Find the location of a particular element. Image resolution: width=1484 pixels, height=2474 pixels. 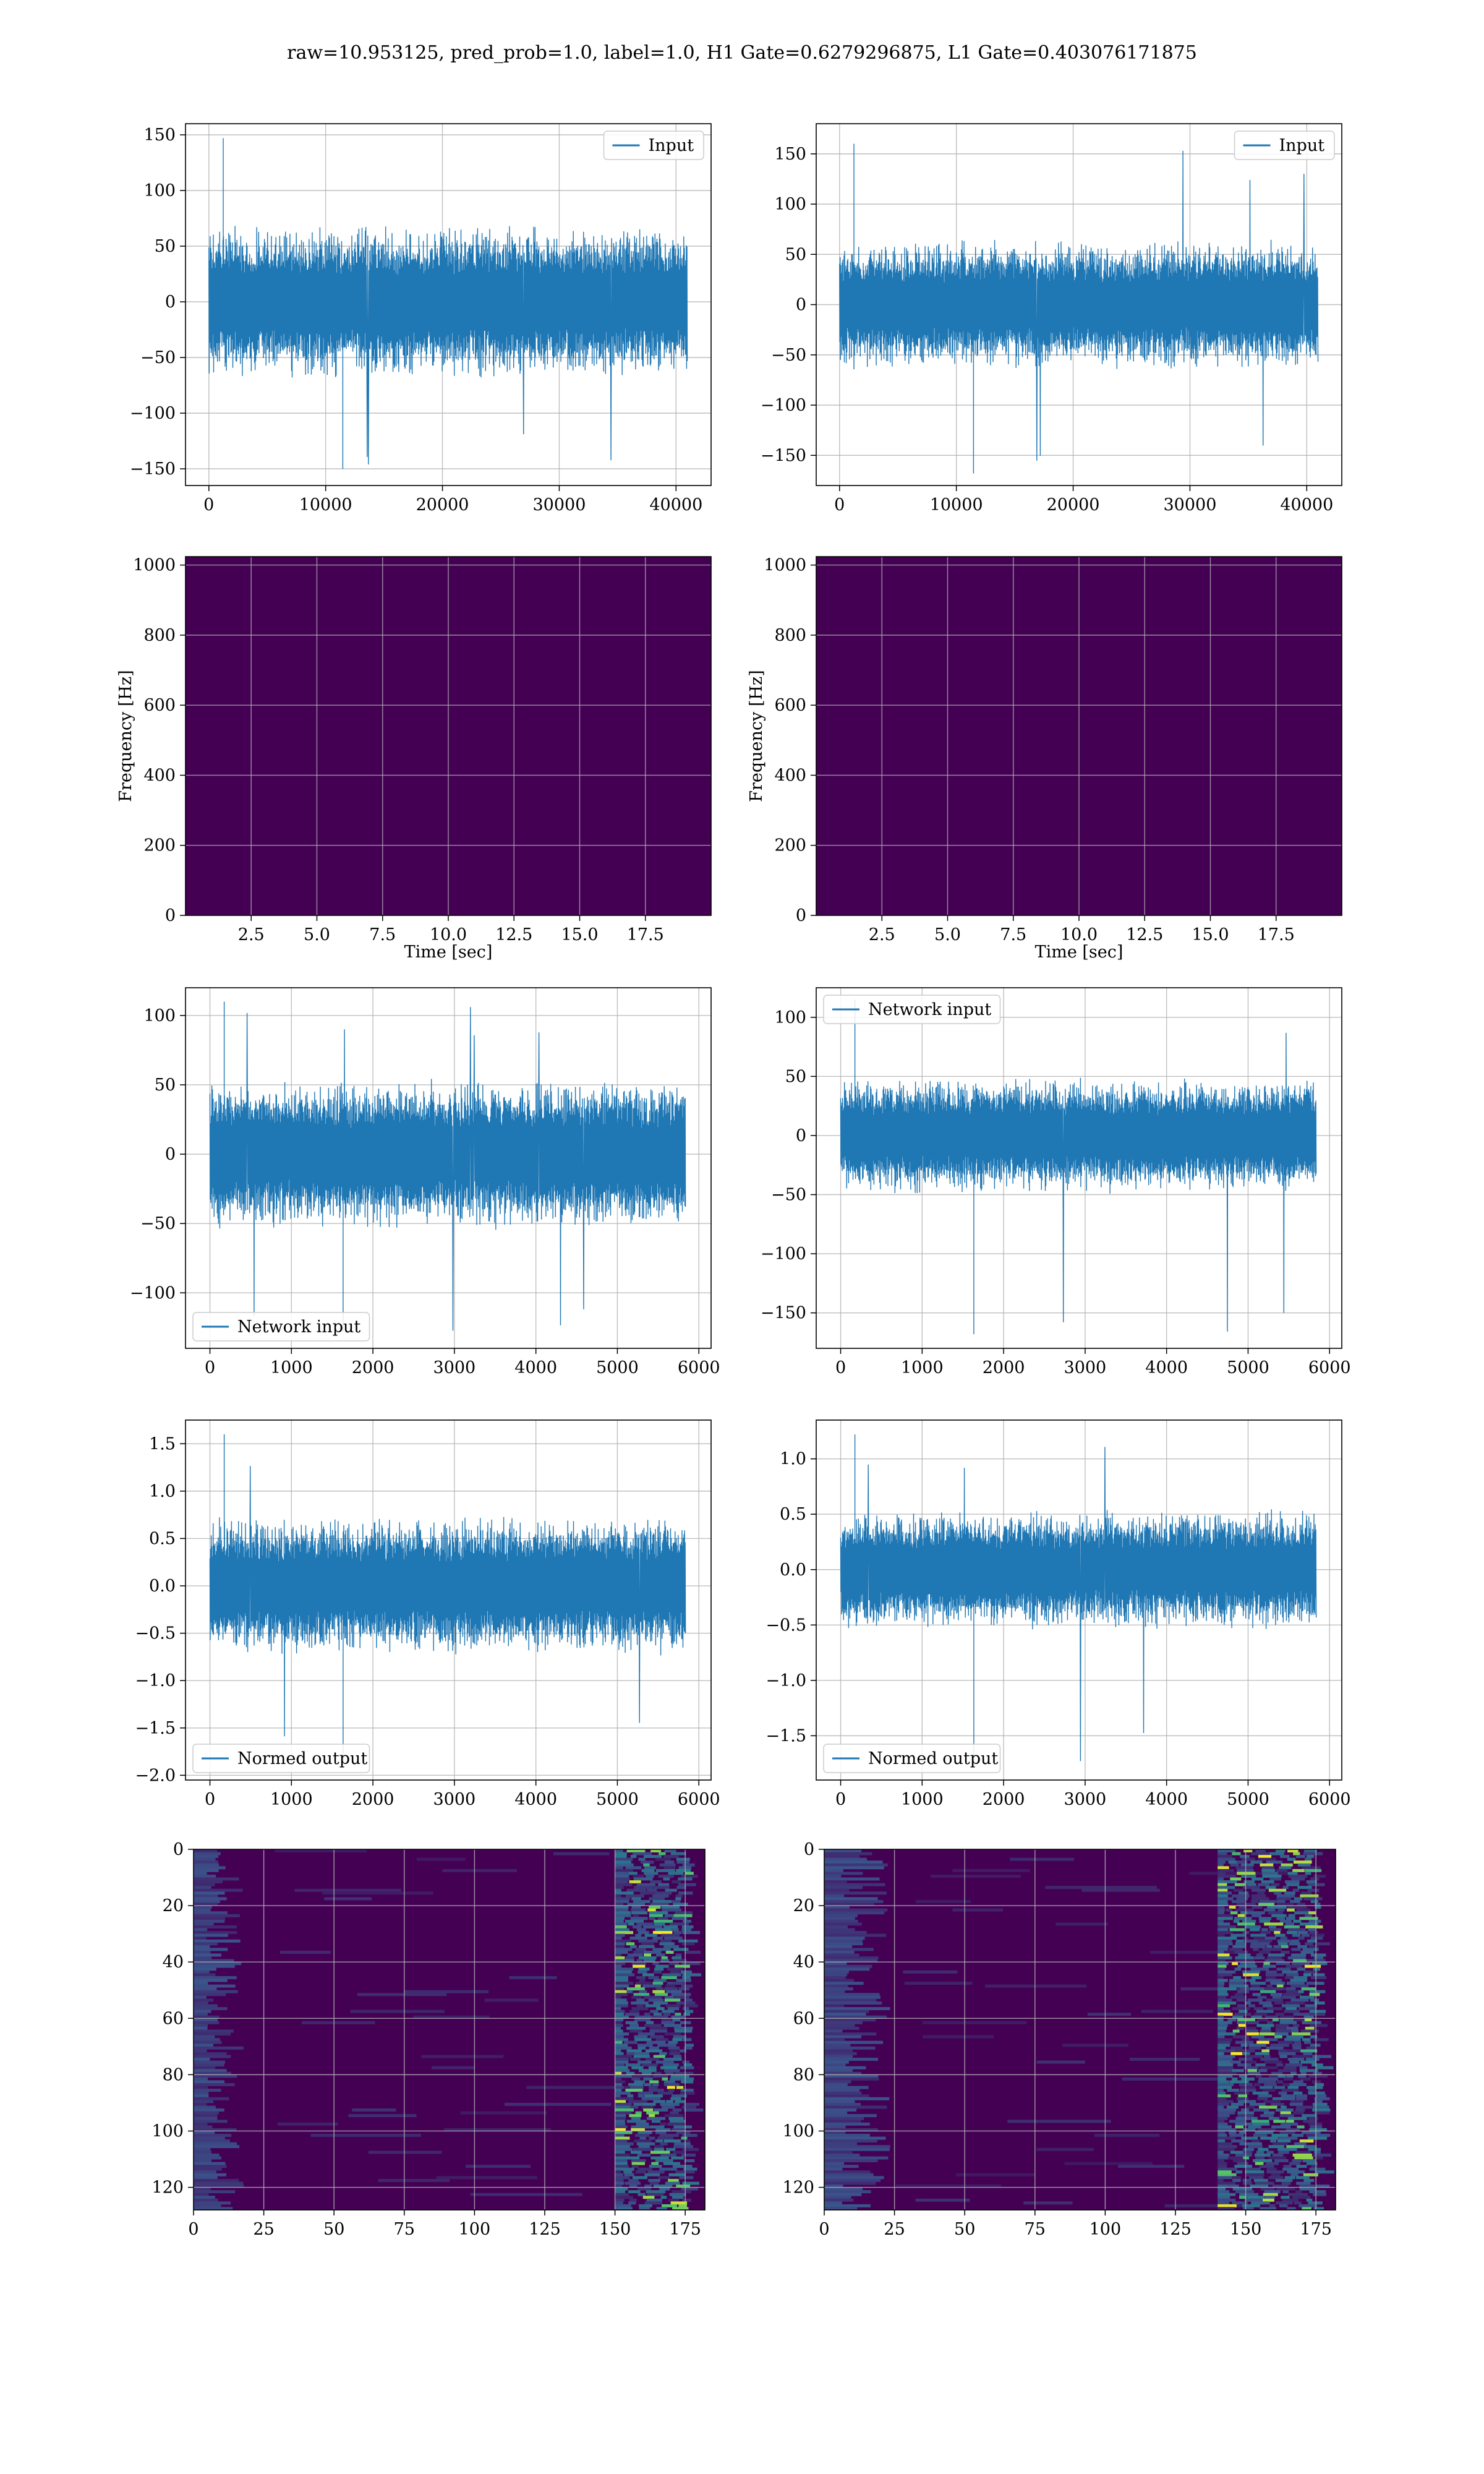

l1-input-ytick-label: −150 is located at coordinates (783, 455).